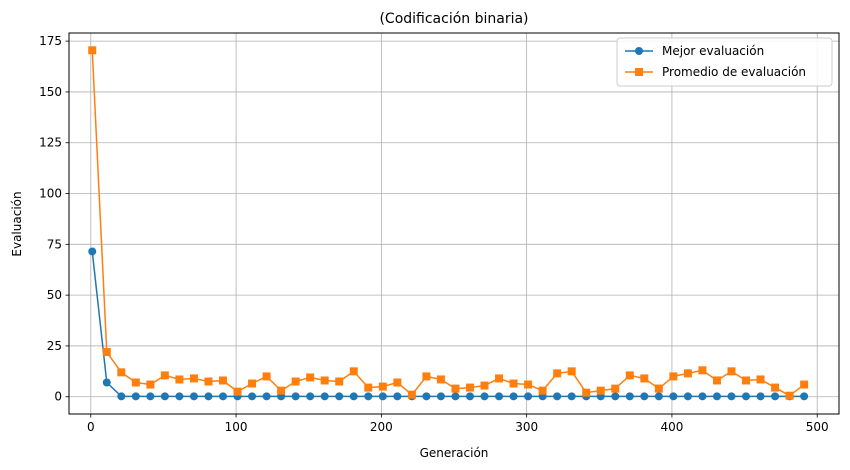  I want to click on y-tick-label: 25, so click(54, 346).